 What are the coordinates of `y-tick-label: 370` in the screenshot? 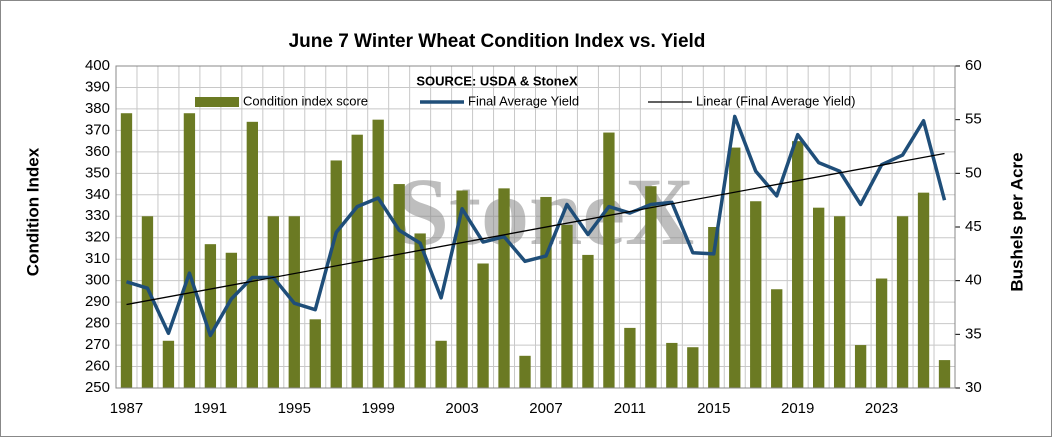 It's located at (97, 129).